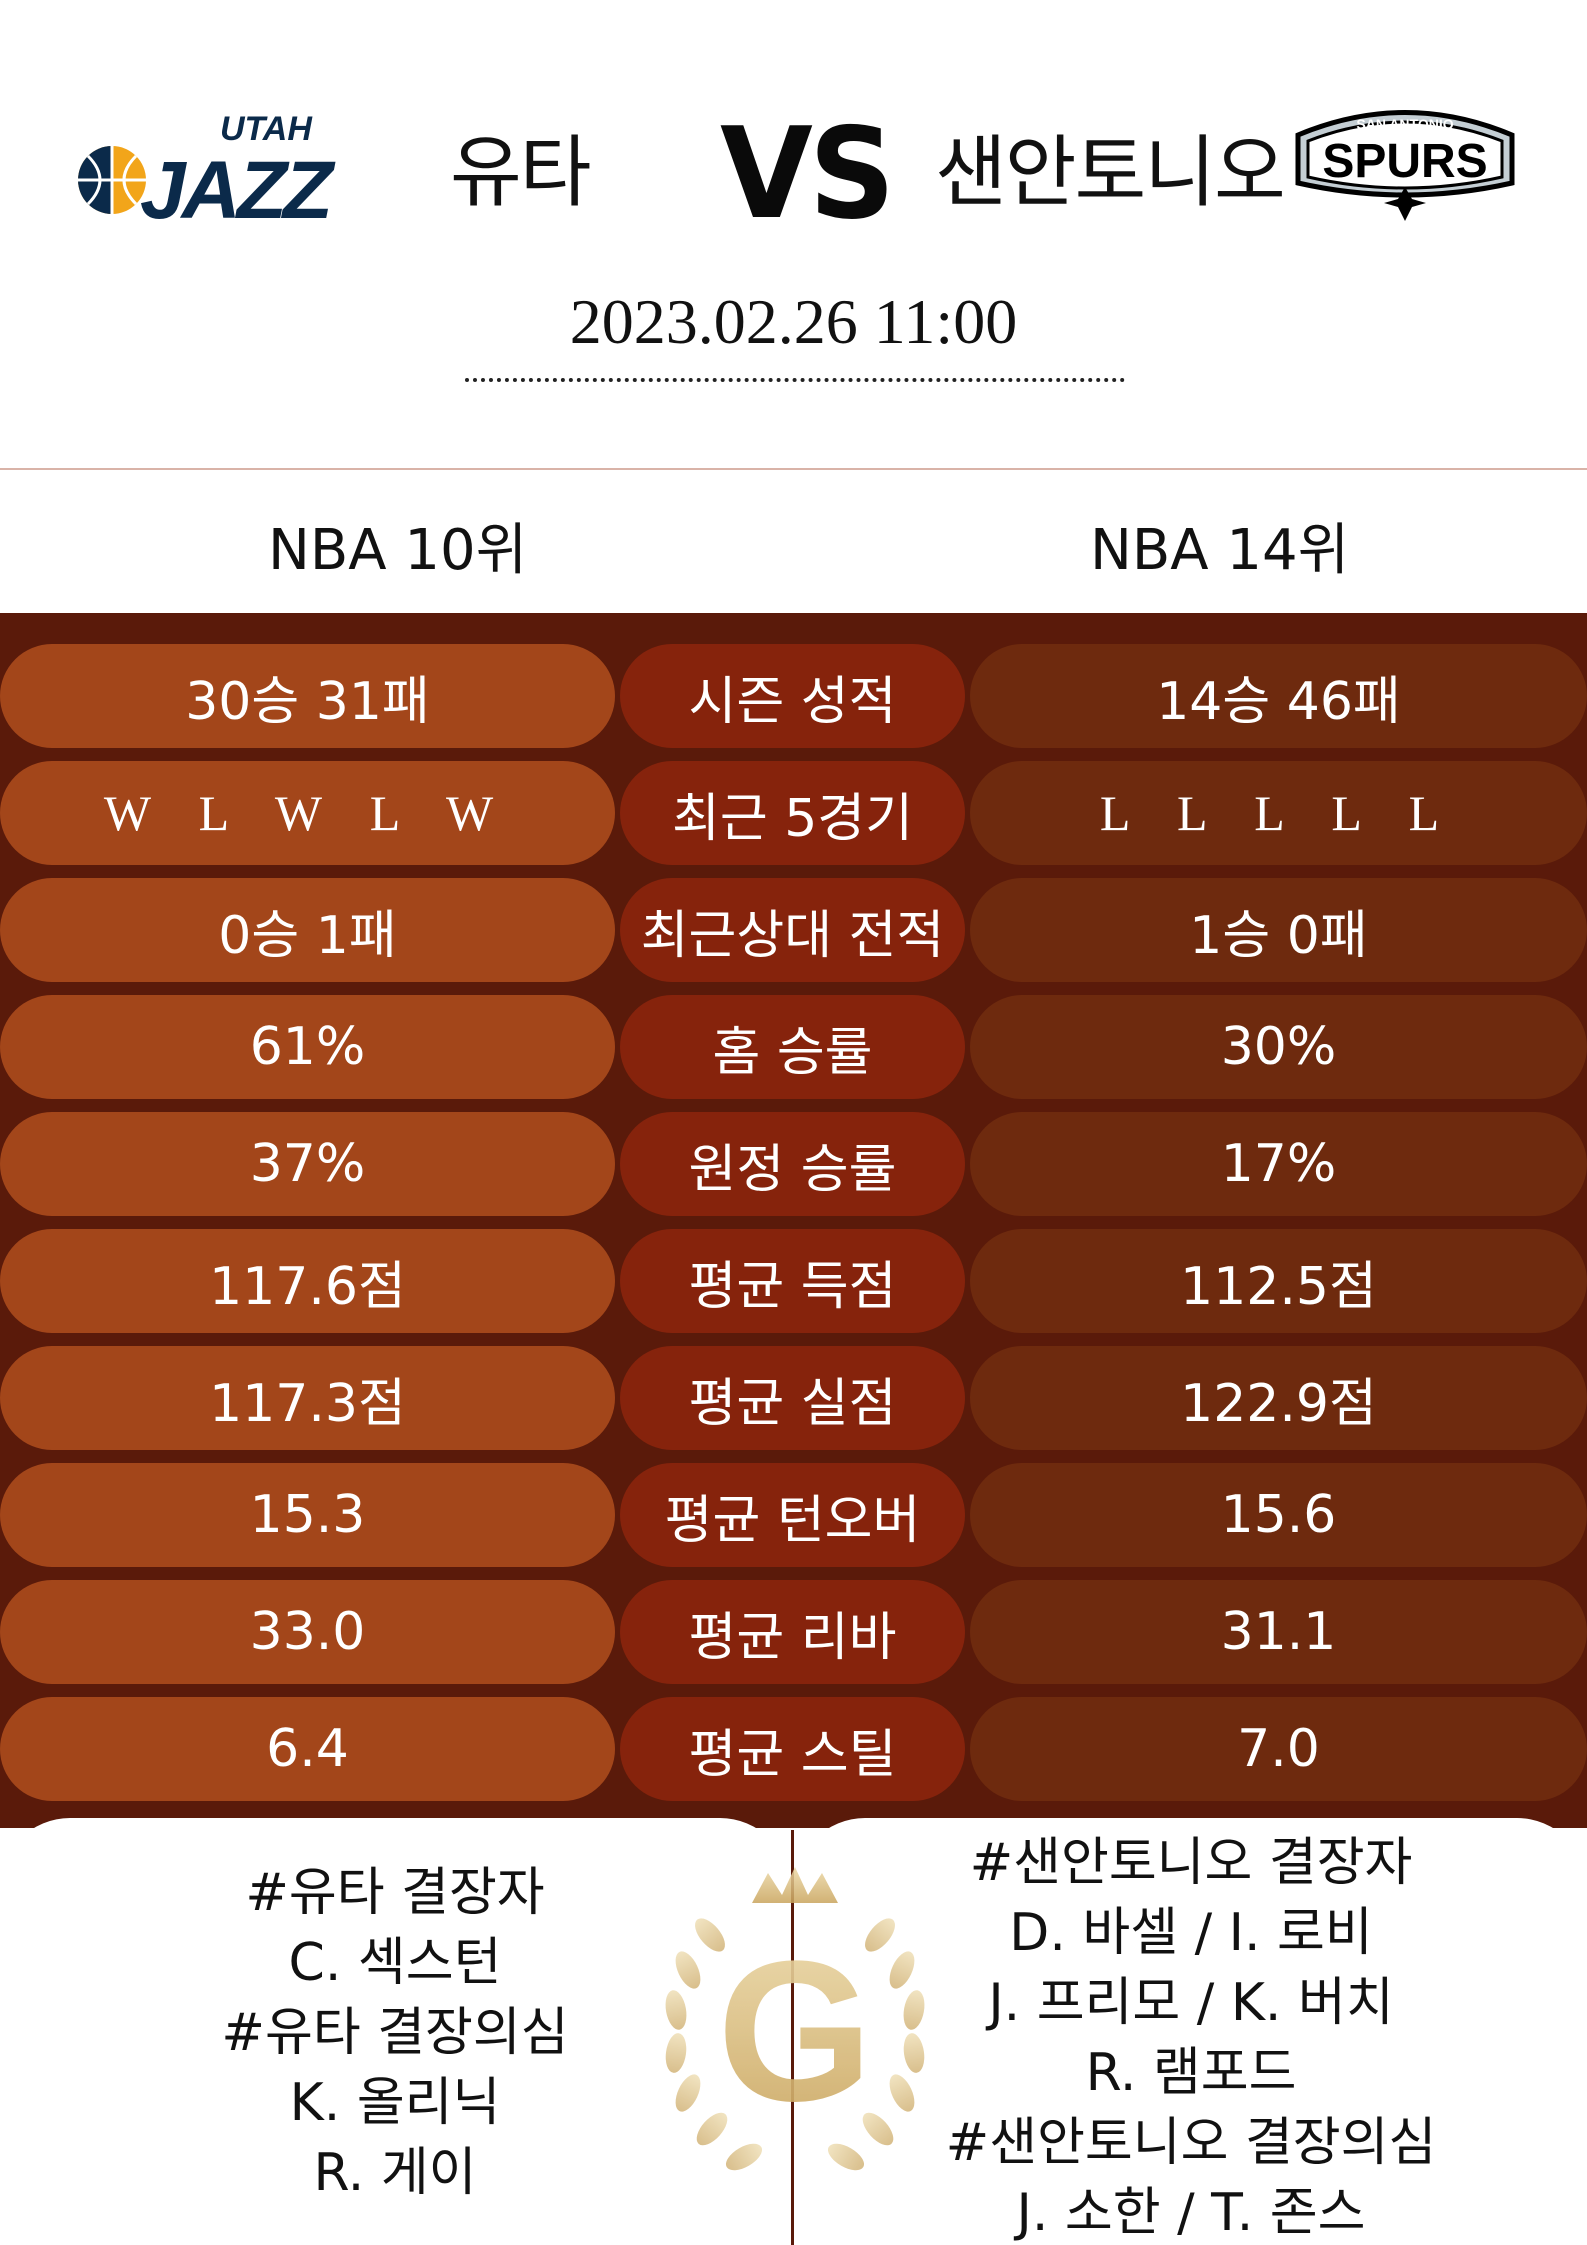 The width and height of the screenshot is (1587, 2245). I want to click on away-stat-value: 15.6, so click(1278, 1515).